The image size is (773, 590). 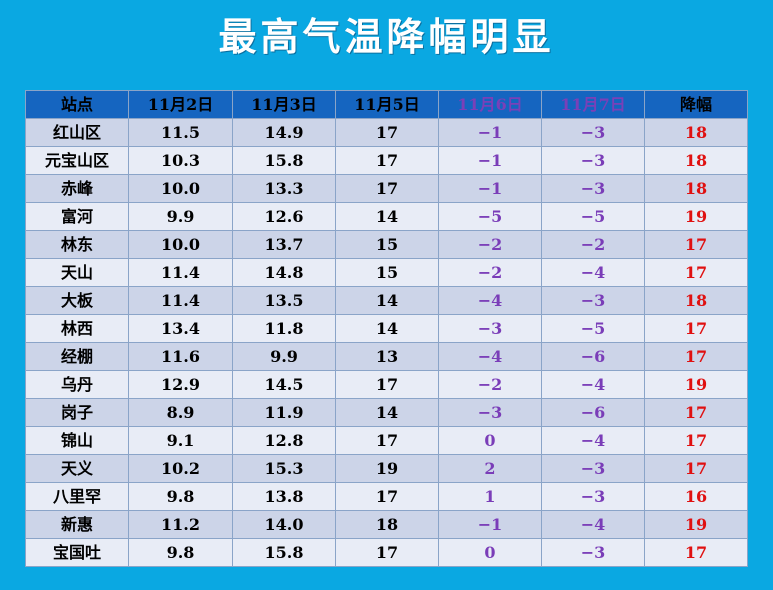 I want to click on nov2-cell: 13.4, so click(x=180, y=328).